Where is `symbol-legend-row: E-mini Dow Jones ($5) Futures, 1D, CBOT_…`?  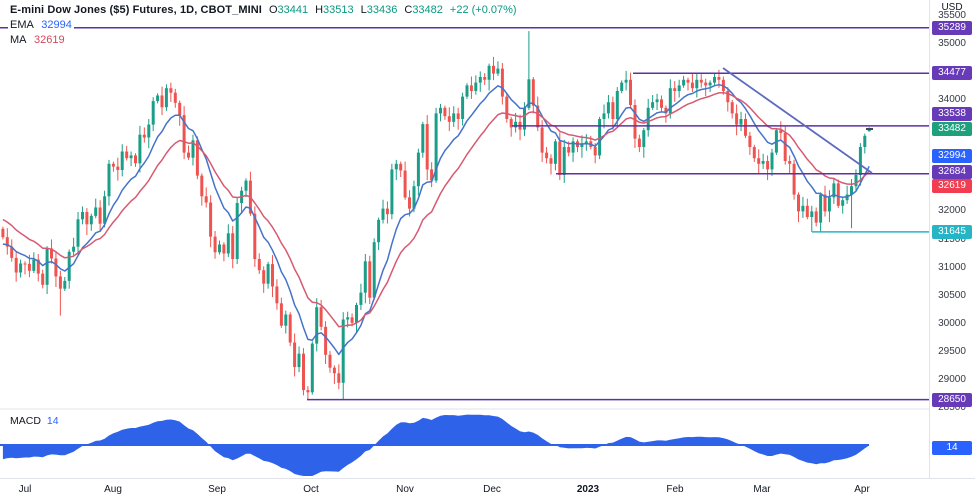
symbol-legend-row: E-mini Dow Jones ($5) Futures, 1D, CBOT_… is located at coordinates (263, 10).